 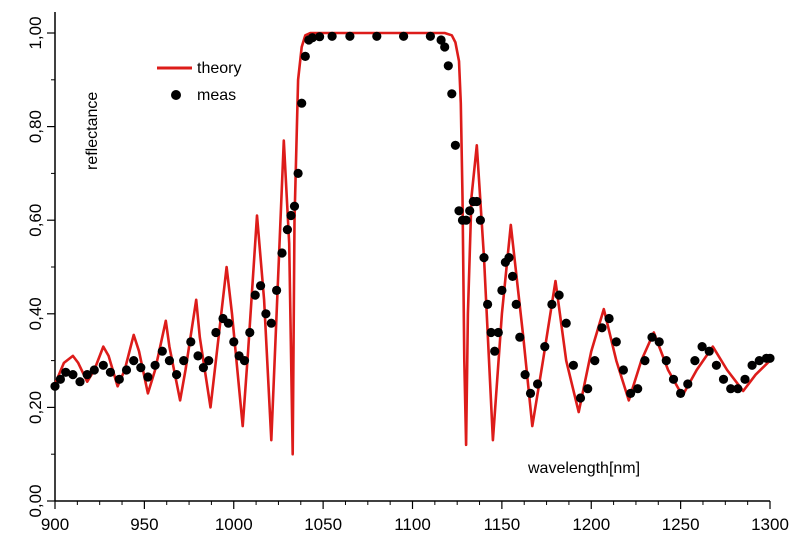 What do you see at coordinates (412, 524) in the screenshot?
I see `x-tick-label: 1100` at bounding box center [412, 524].